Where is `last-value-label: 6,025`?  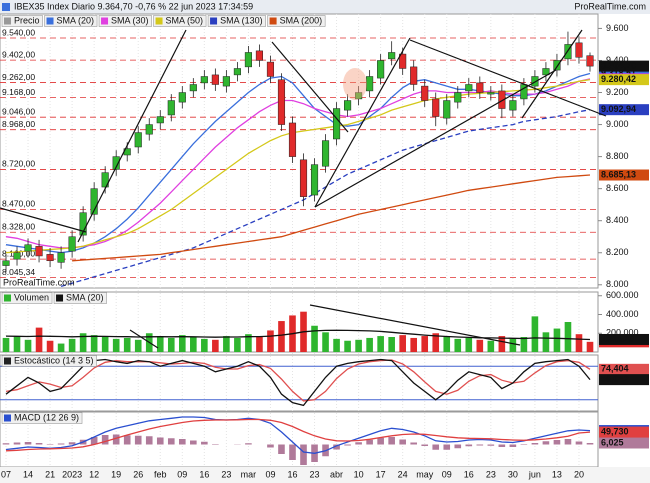 last-value-label: 6,025 is located at coordinates (612, 442).